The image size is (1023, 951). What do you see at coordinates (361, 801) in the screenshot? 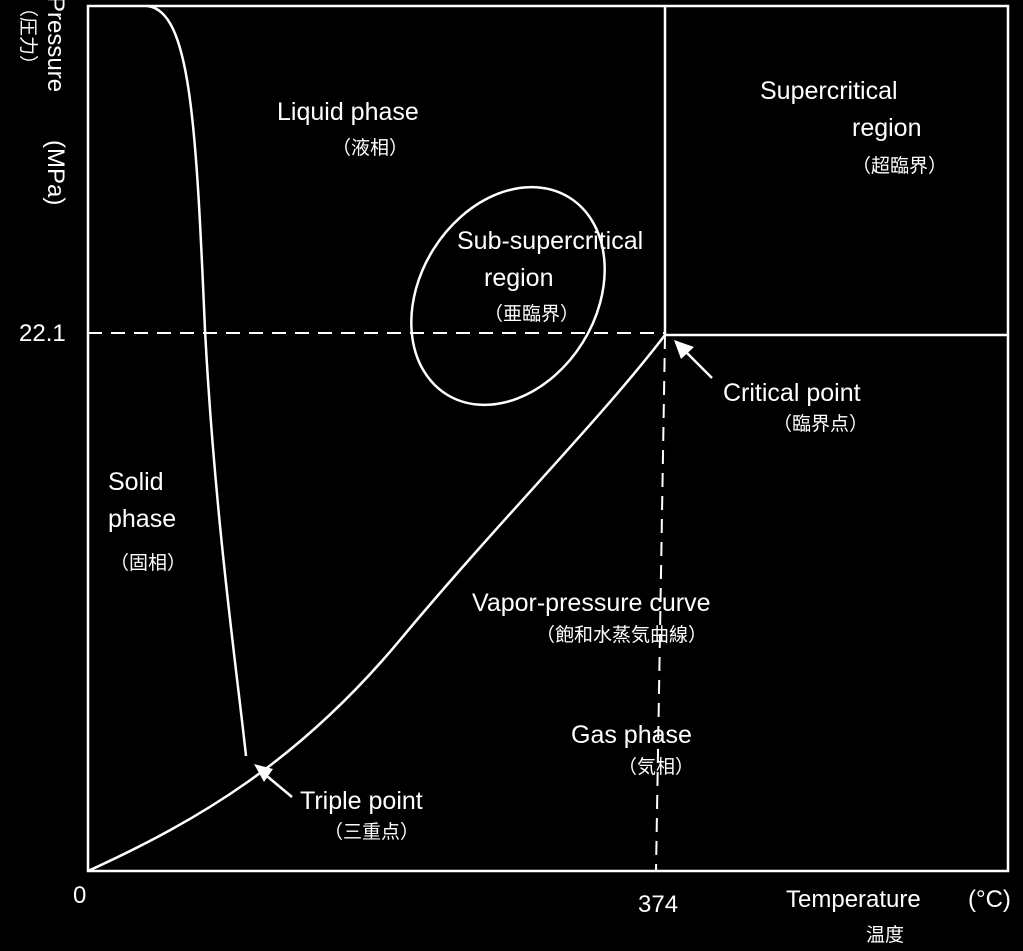
I see `triple-point-label: Triple point` at bounding box center [361, 801].